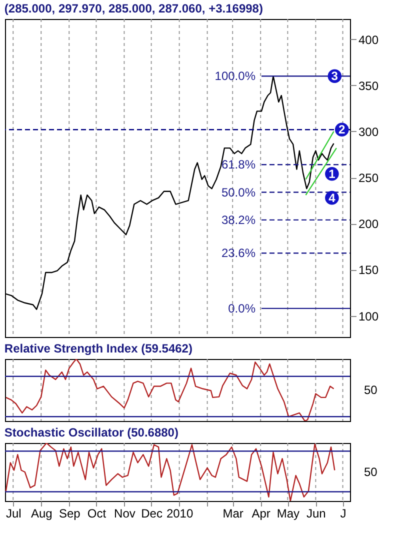 This screenshot has height=559, width=401. I want to click on annotation: 3, so click(334, 76).